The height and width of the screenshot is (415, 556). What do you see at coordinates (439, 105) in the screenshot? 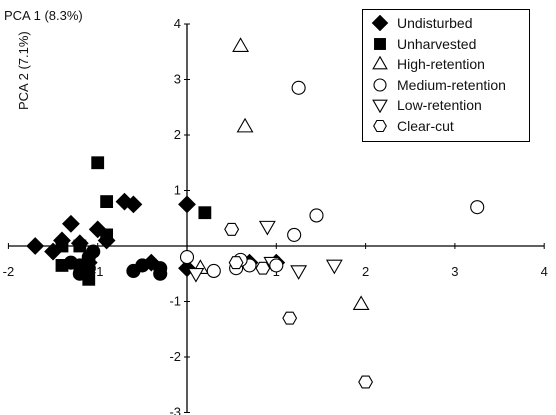
I see `legend-label: Low-retention` at bounding box center [439, 105].